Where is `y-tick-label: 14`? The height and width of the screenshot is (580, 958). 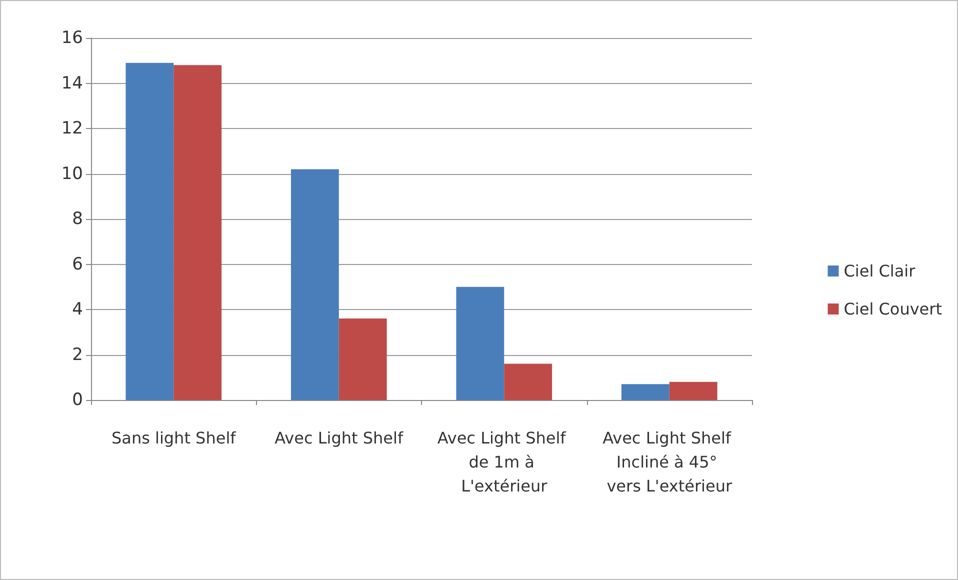
y-tick-label: 14 is located at coordinates (72, 83).